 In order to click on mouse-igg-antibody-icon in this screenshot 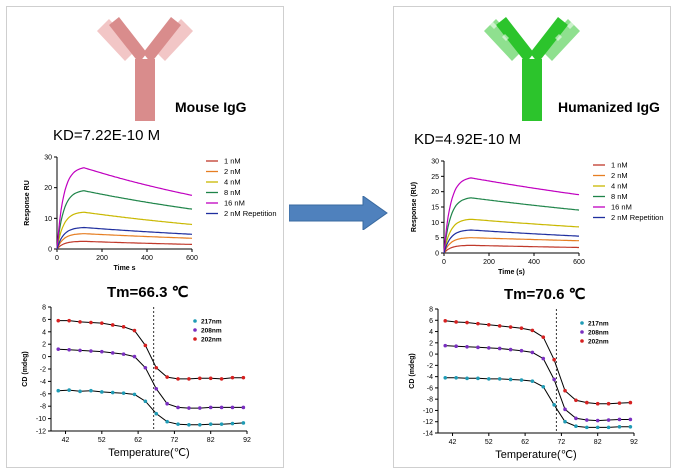, I will do `click(145, 69)`.